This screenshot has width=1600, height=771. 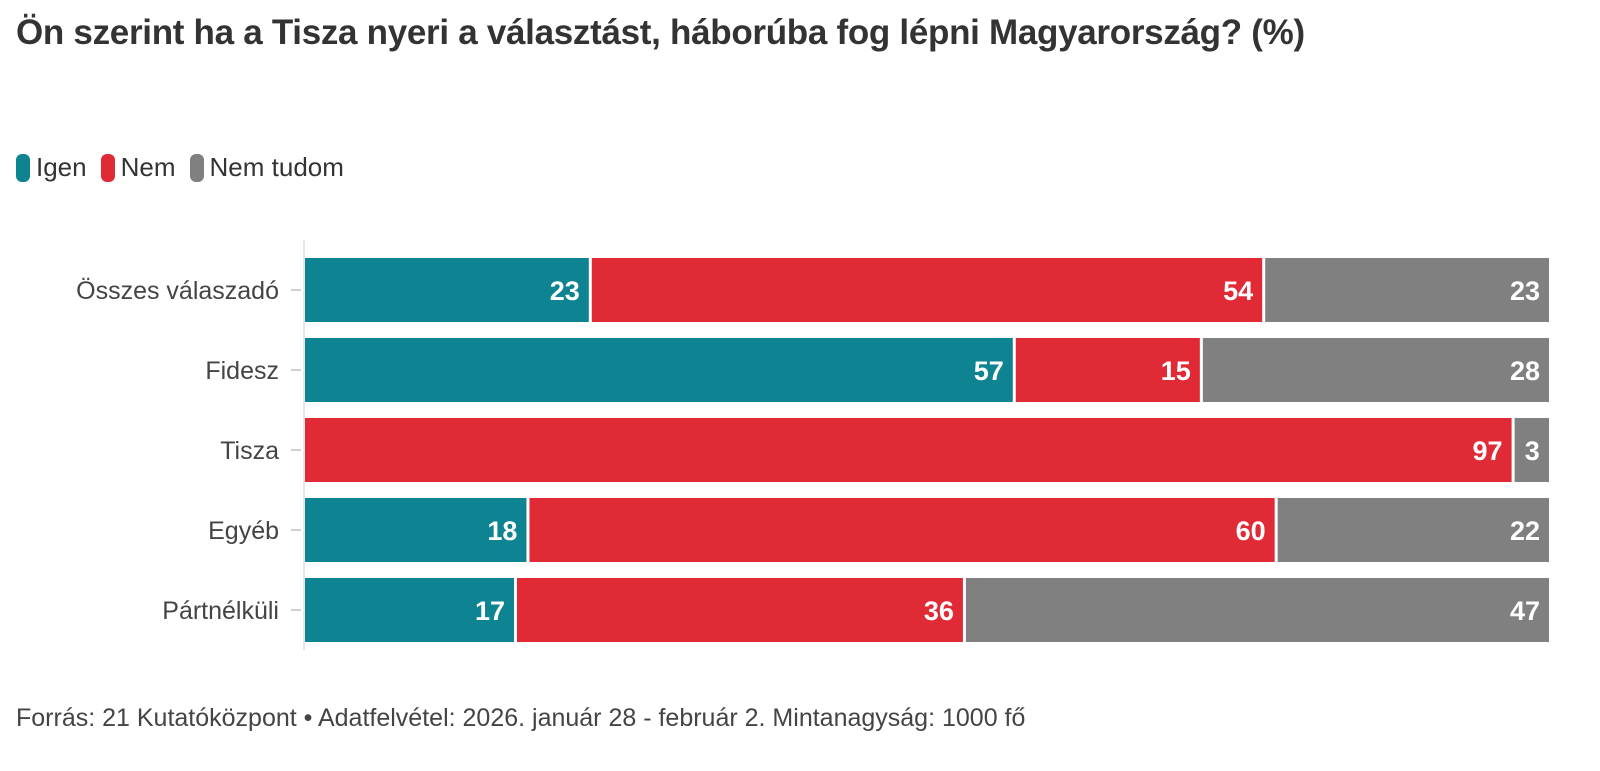 What do you see at coordinates (1525, 371) in the screenshot?
I see `data-label: 28` at bounding box center [1525, 371].